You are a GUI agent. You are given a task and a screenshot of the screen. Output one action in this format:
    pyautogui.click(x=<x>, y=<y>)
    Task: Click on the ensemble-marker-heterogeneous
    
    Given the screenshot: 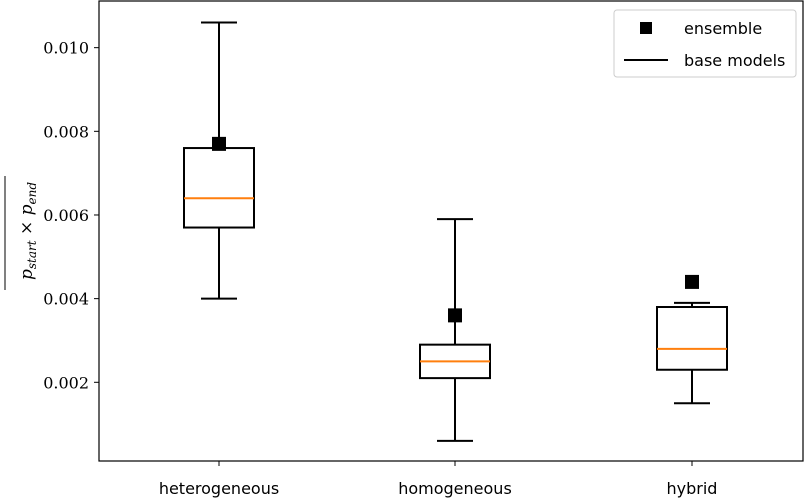 What is the action you would take?
    pyautogui.click(x=219, y=143)
    